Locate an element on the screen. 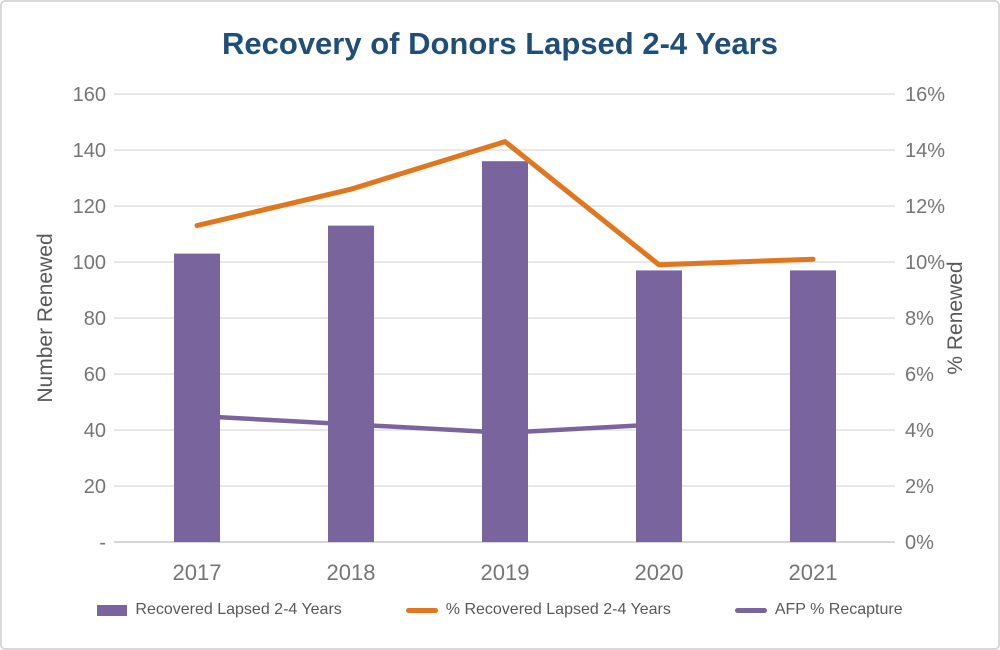  right-axis-tick-label: 10% is located at coordinates (925, 263).